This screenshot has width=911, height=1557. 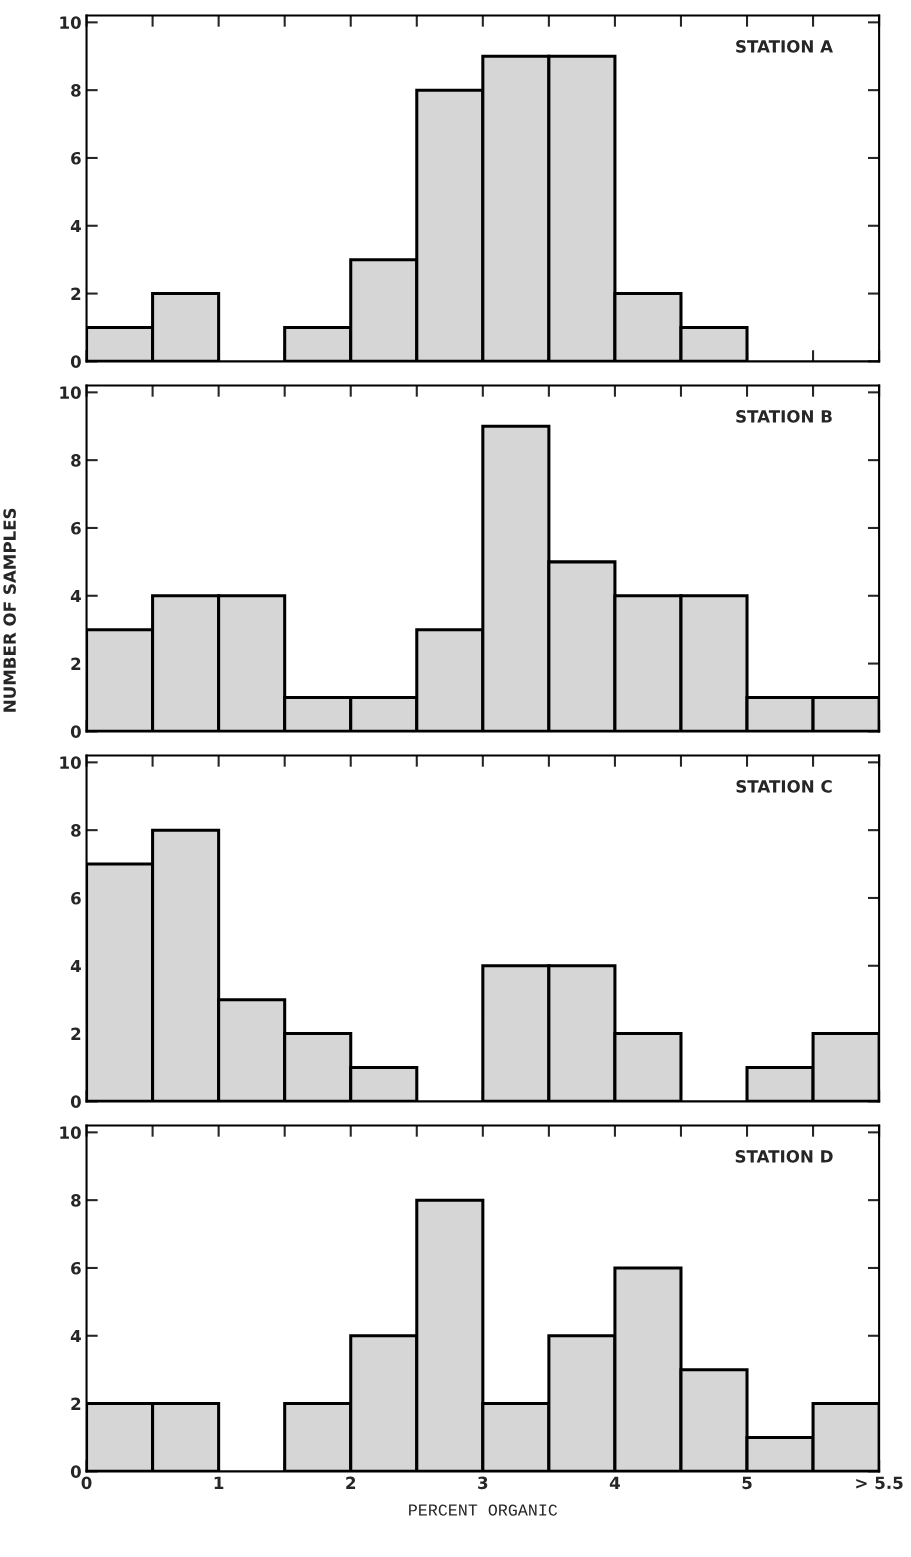 What do you see at coordinates (9, 610) in the screenshot?
I see `y-axis-title: NUMBER OF SAMPLES` at bounding box center [9, 610].